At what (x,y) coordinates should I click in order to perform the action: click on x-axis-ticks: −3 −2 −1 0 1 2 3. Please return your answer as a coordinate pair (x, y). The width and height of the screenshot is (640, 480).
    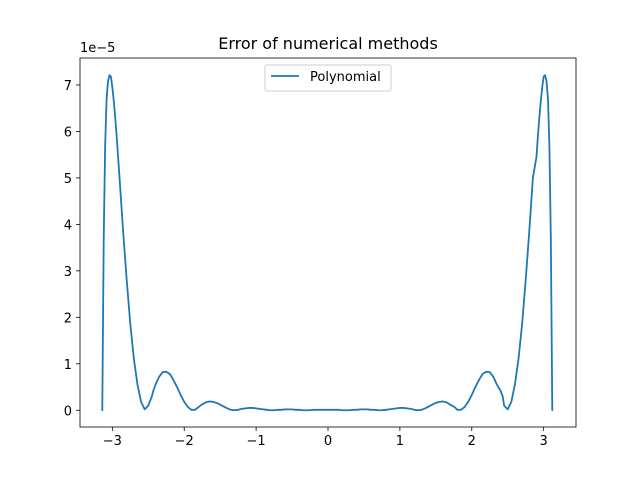
    Looking at the image, I should click on (325, 438).